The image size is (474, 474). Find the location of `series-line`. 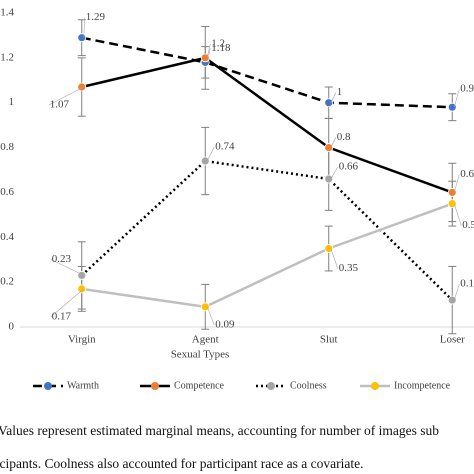

series-line is located at coordinates (267, 72).